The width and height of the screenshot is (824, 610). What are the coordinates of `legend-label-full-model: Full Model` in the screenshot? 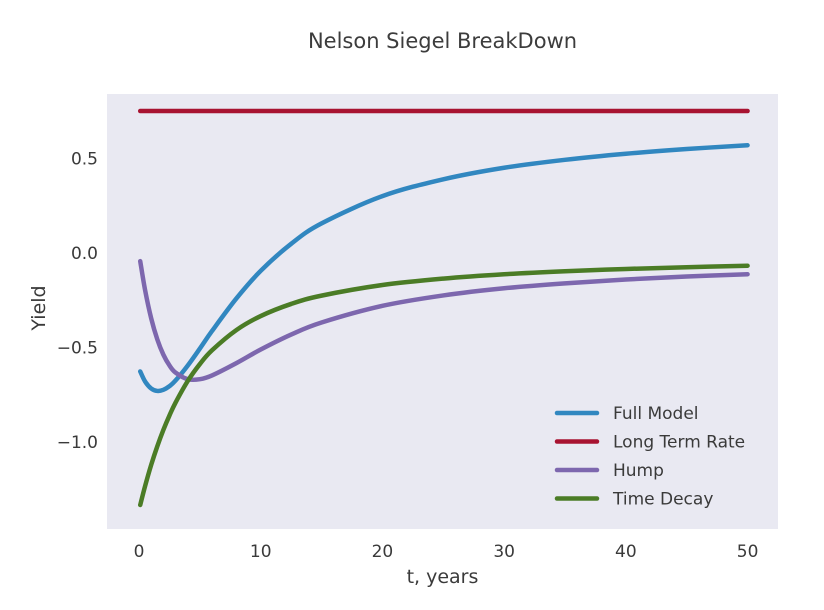 It's located at (656, 414).